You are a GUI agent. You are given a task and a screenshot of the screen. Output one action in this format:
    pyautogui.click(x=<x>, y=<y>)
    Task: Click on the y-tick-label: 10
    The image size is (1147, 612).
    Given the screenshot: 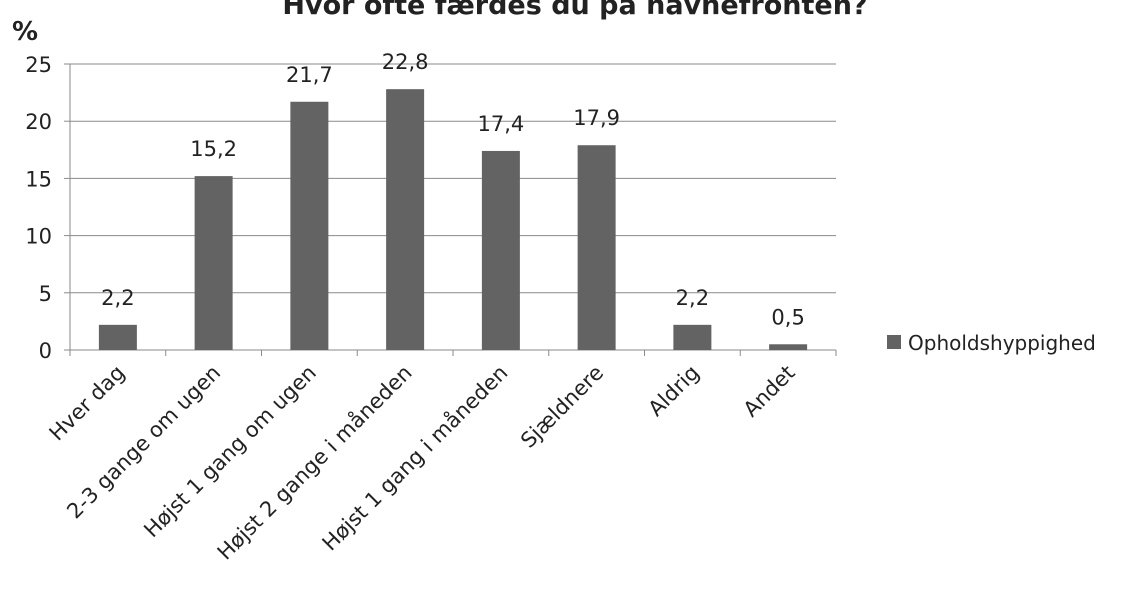 What is the action you would take?
    pyautogui.click(x=38, y=237)
    